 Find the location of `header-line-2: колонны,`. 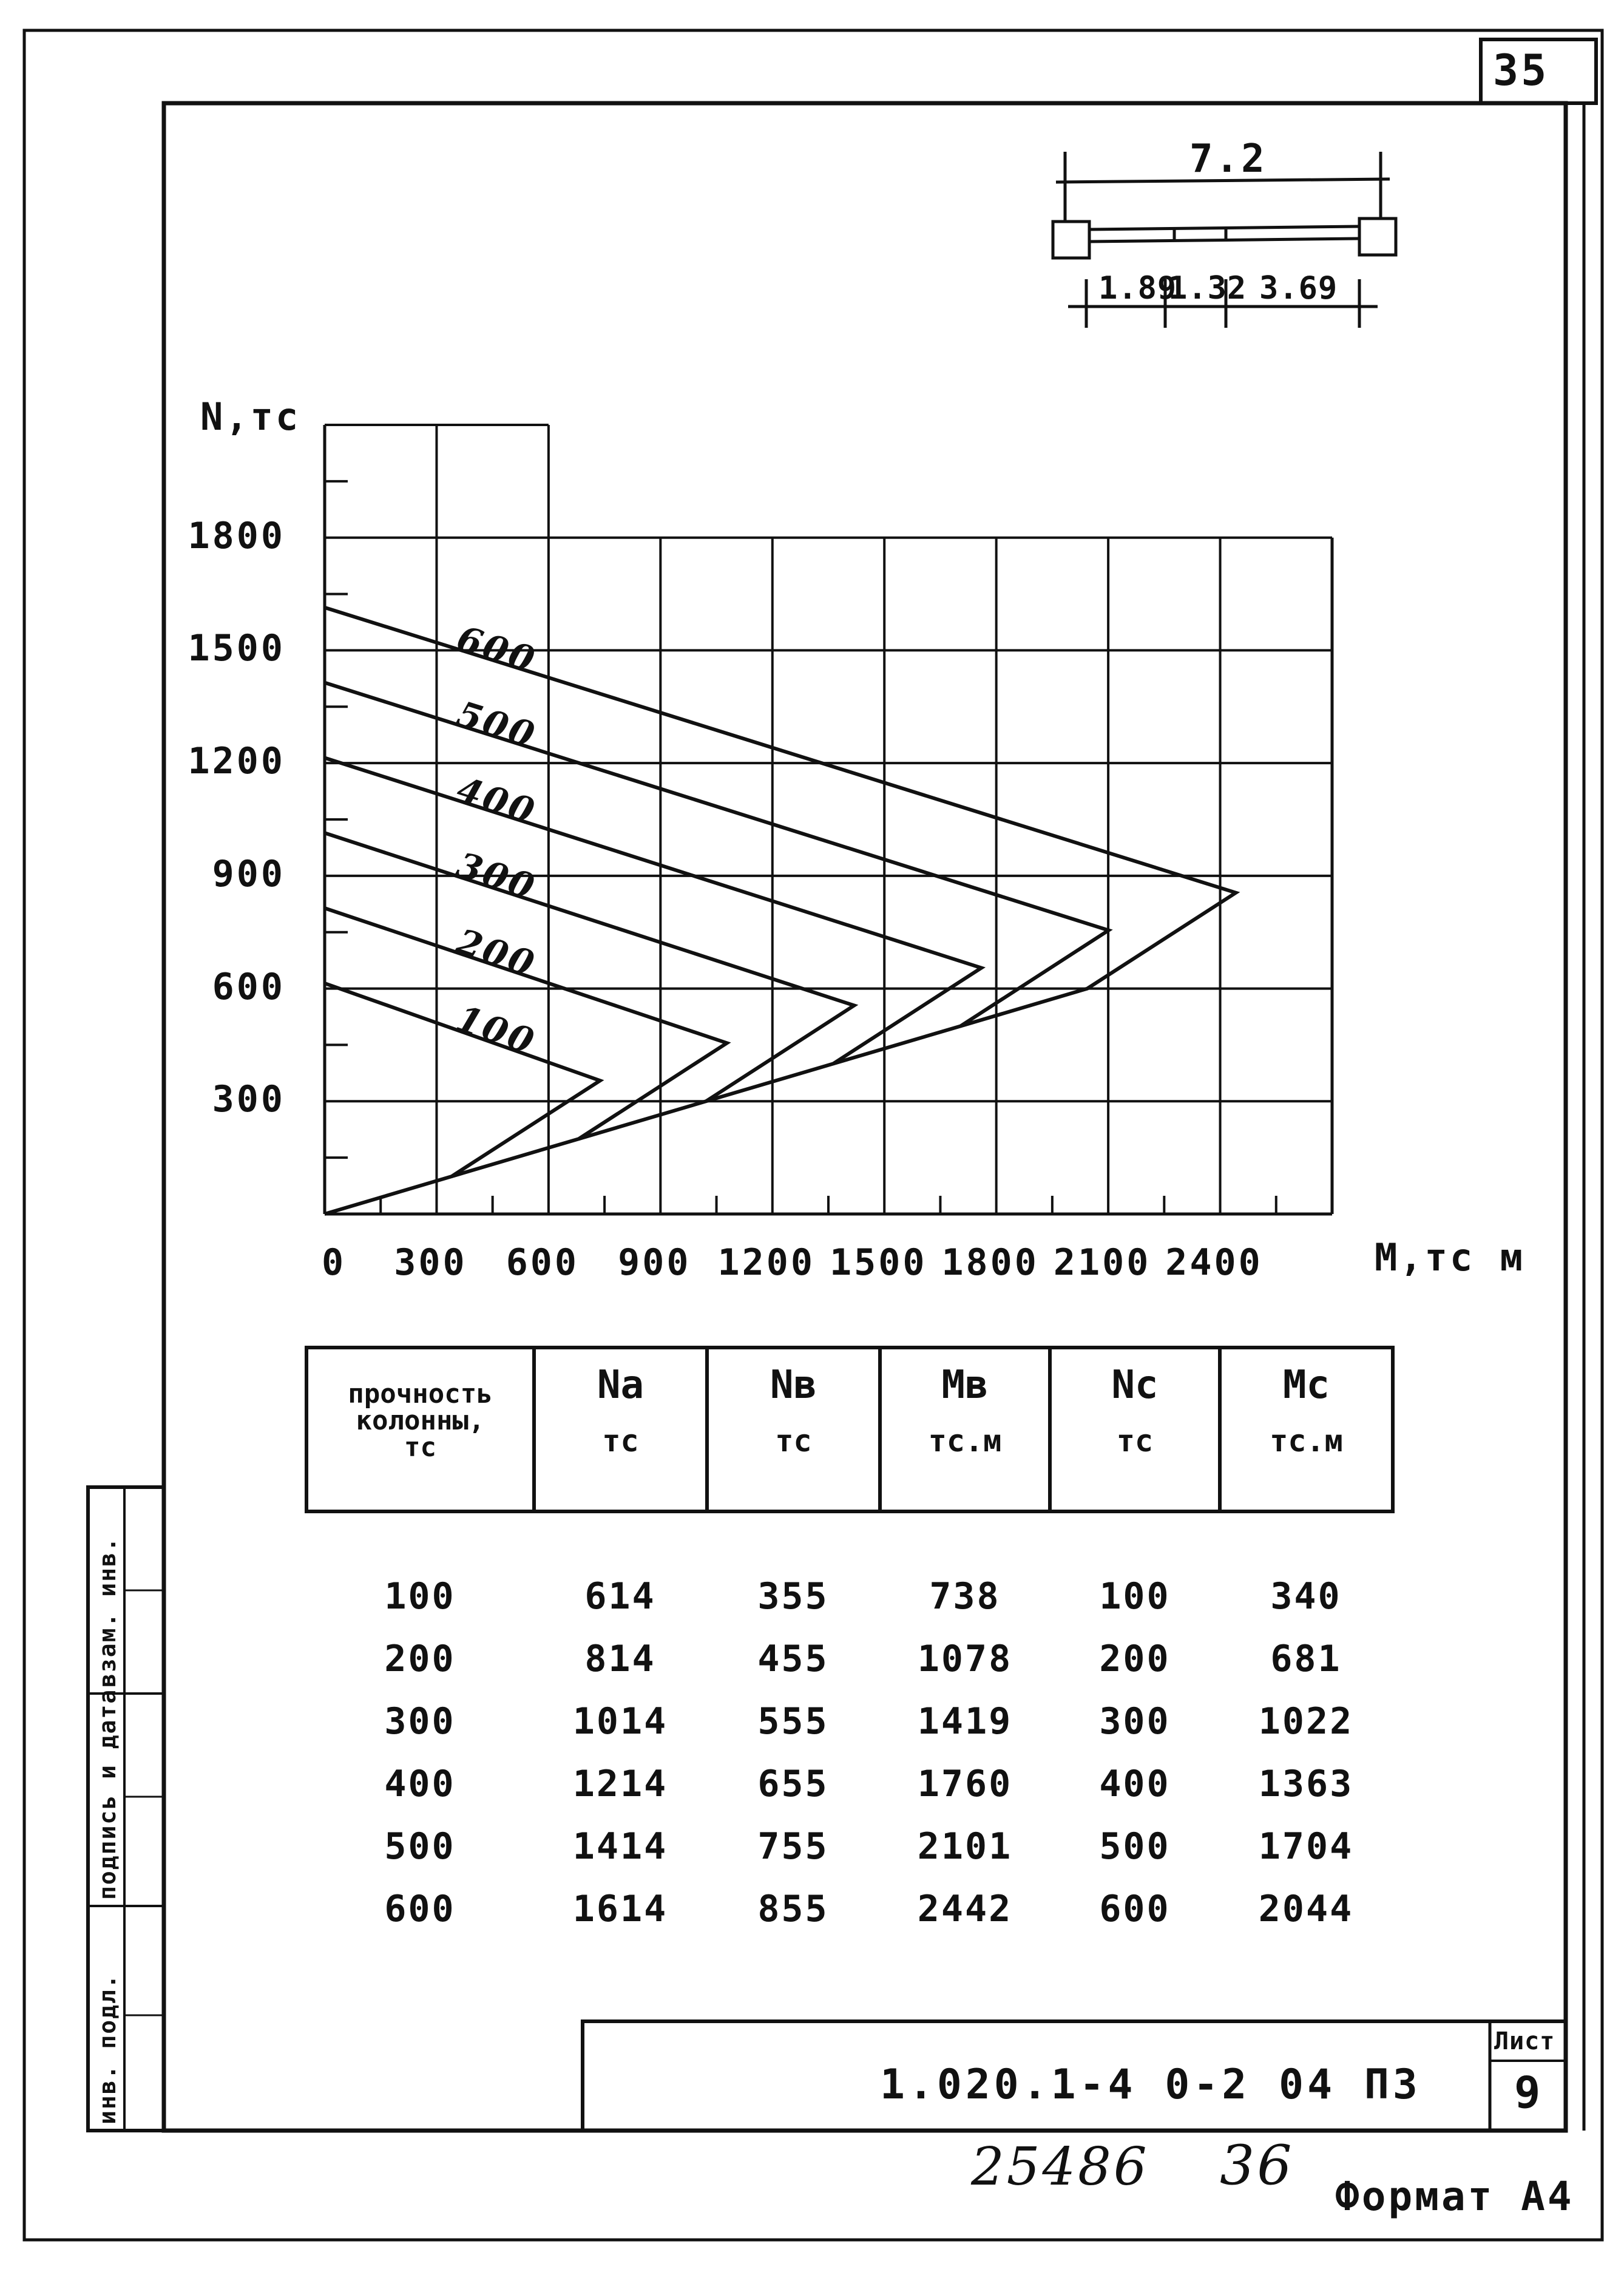

header-line-2: колонны, is located at coordinates (420, 1420).